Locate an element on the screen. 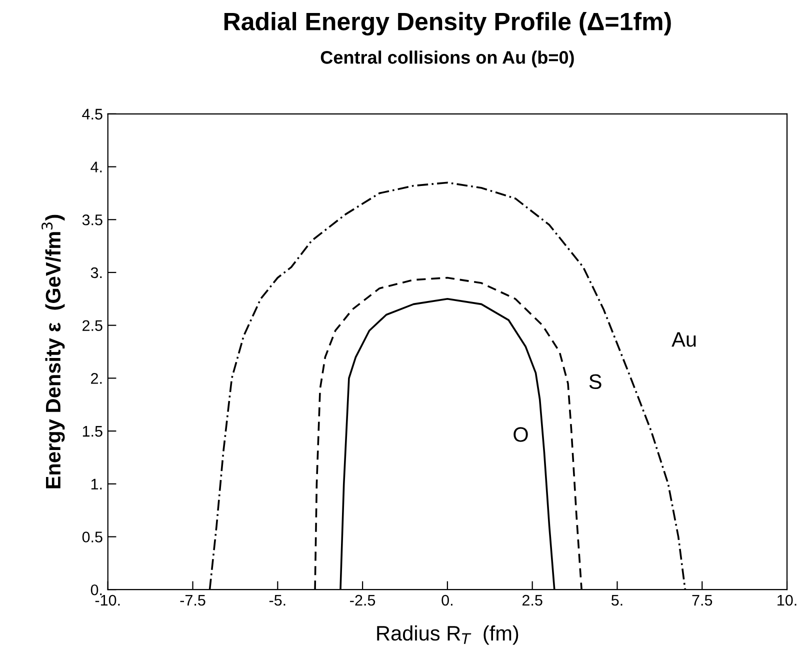  x-tick-label: 7.5 is located at coordinates (702, 600).